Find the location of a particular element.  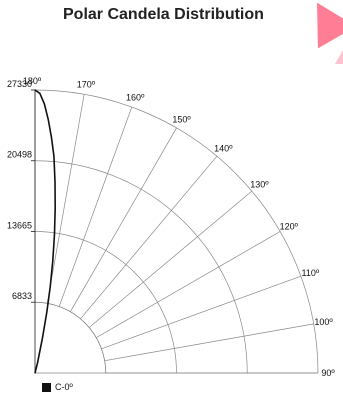

decorative-corner-mark-secondary is located at coordinates (339, 57).